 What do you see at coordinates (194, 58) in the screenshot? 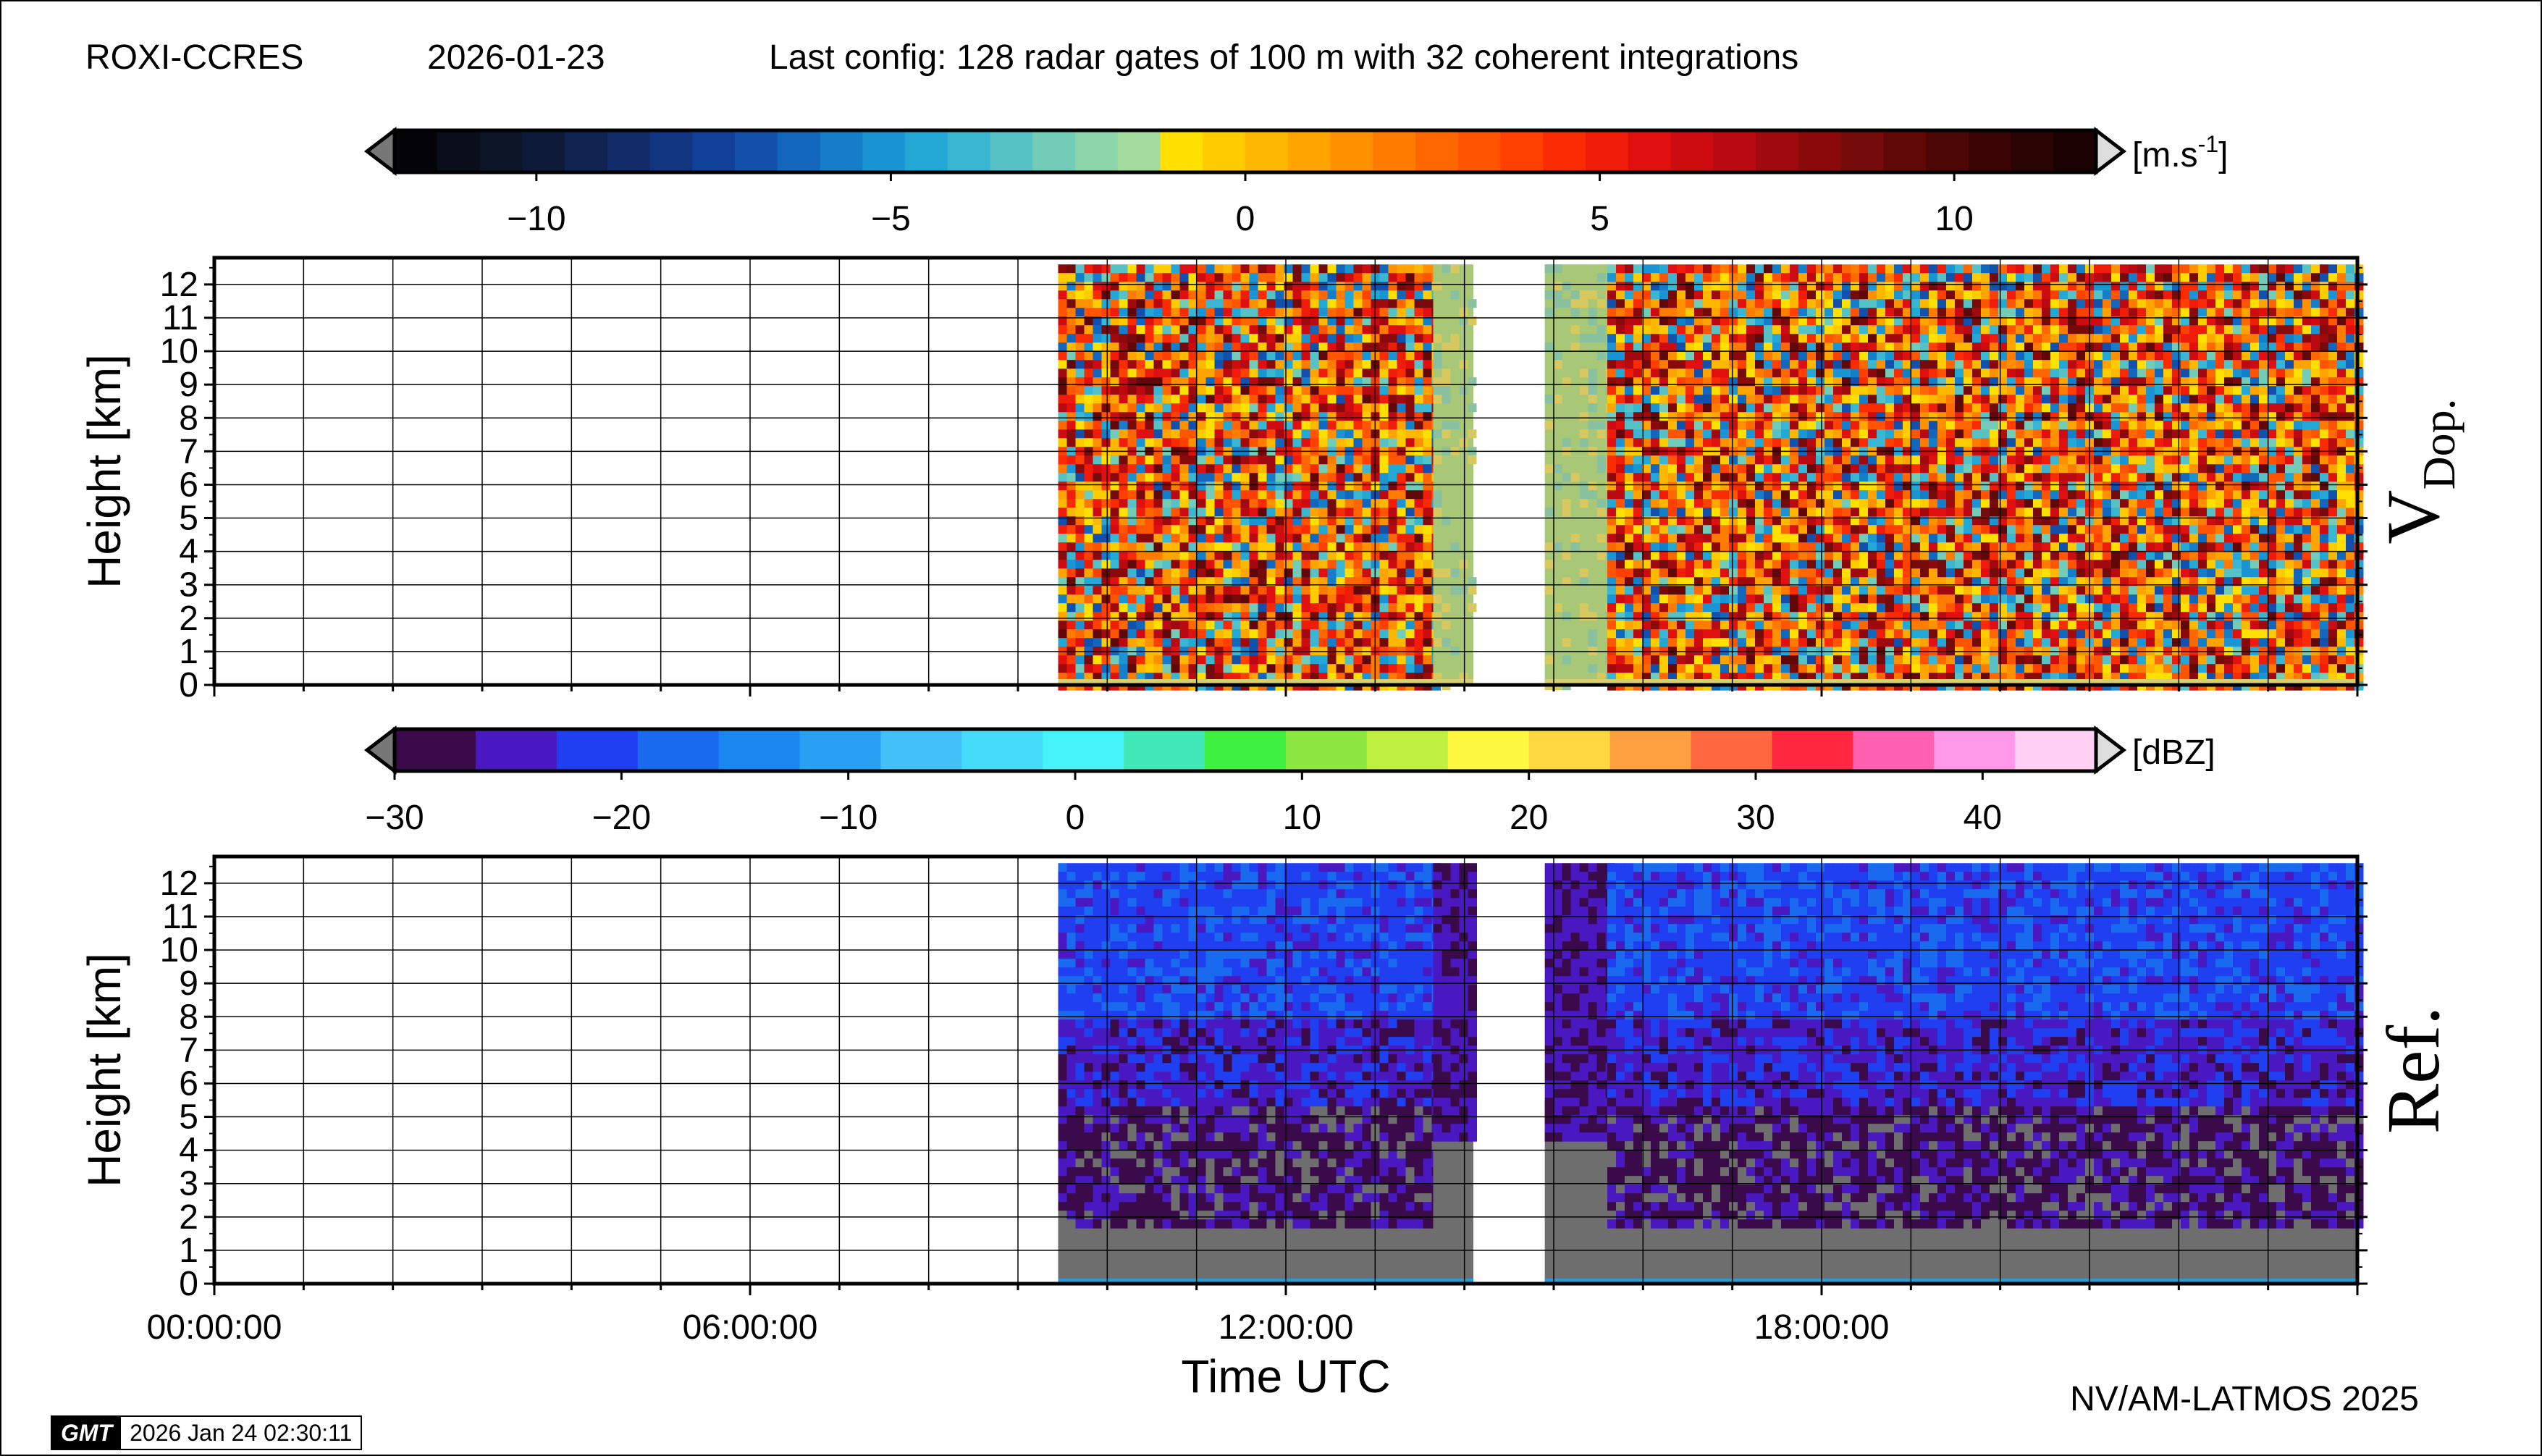
I see `station-name: ROXI-CCRES` at bounding box center [194, 58].